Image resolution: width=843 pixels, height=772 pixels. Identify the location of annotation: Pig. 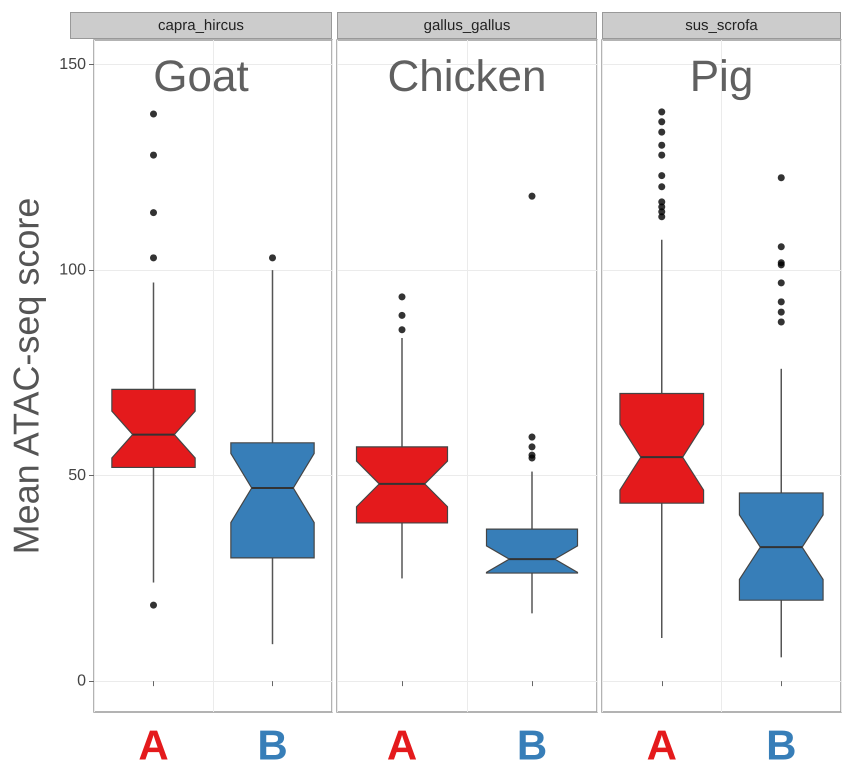
(721, 77).